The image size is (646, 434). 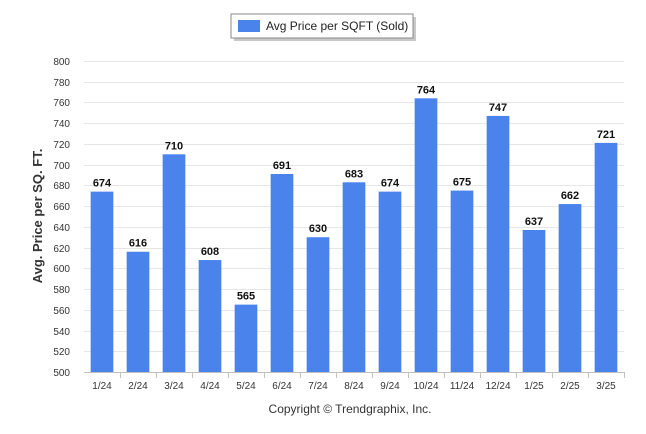 I want to click on y-tick-label: 560, so click(x=61, y=311).